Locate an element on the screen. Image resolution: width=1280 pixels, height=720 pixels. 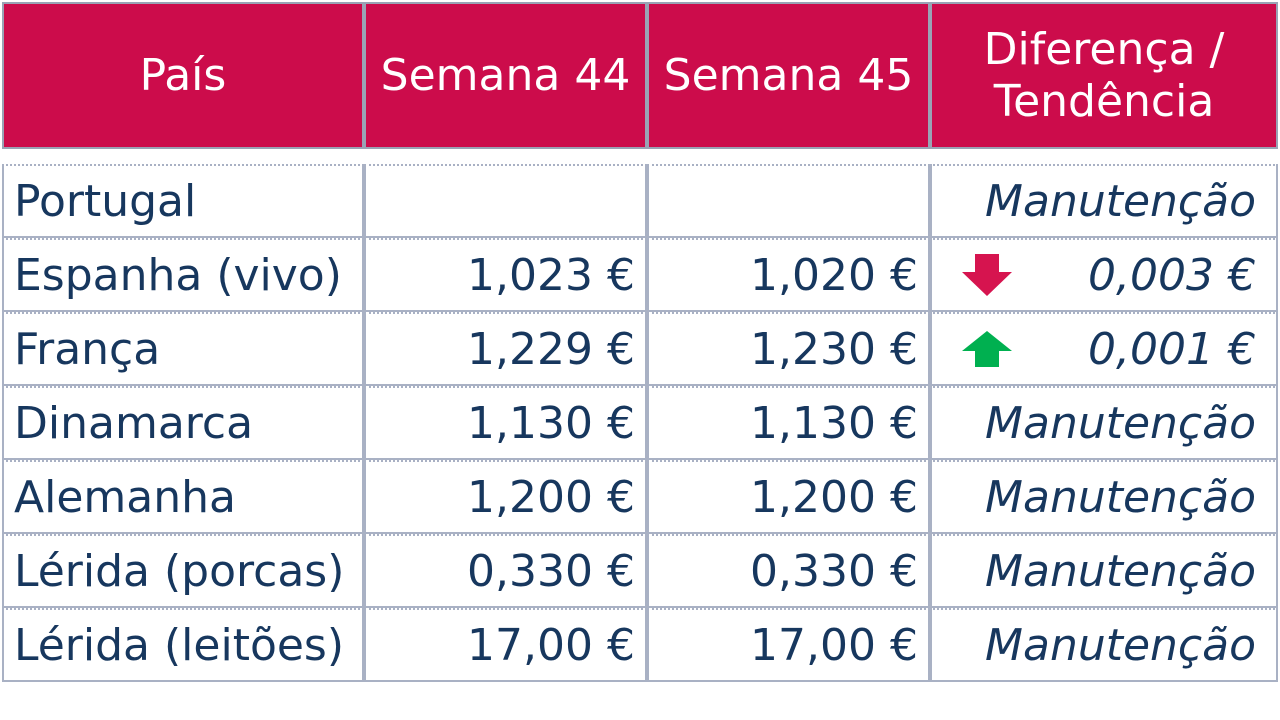
week45-text: 1,230 € is located at coordinates (834, 349).